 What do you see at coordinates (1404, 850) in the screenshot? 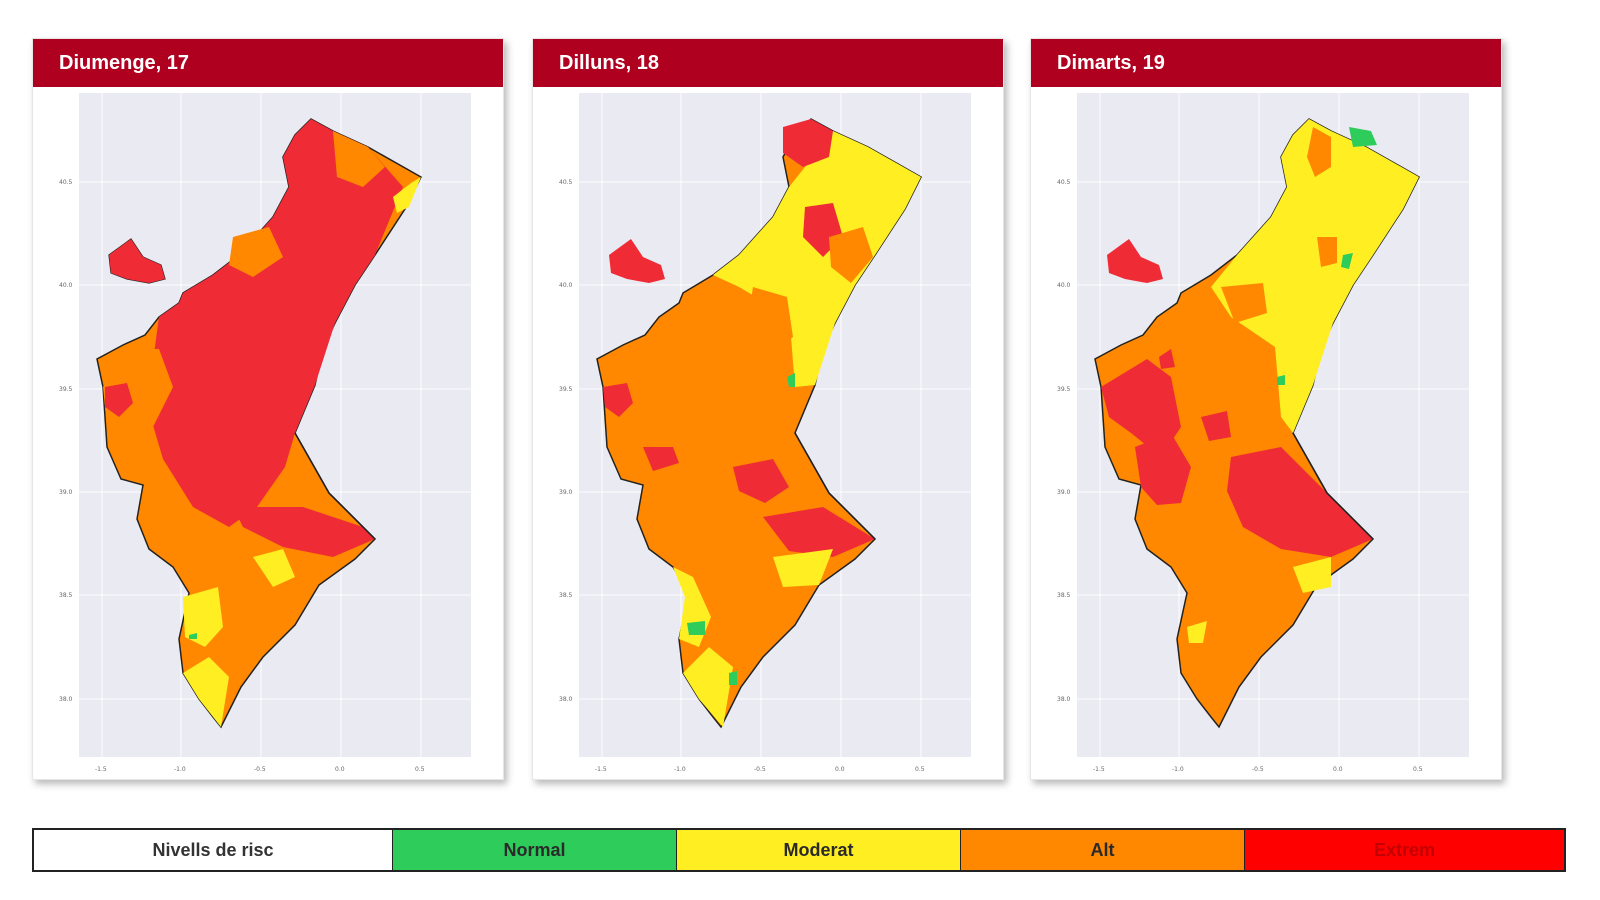
I see `legend-item-extrem: Extrem` at bounding box center [1404, 850].